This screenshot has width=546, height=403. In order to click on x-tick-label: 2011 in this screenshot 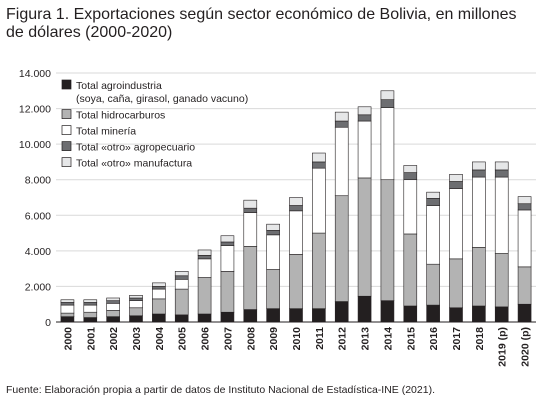, I will do `click(320, 338)`.